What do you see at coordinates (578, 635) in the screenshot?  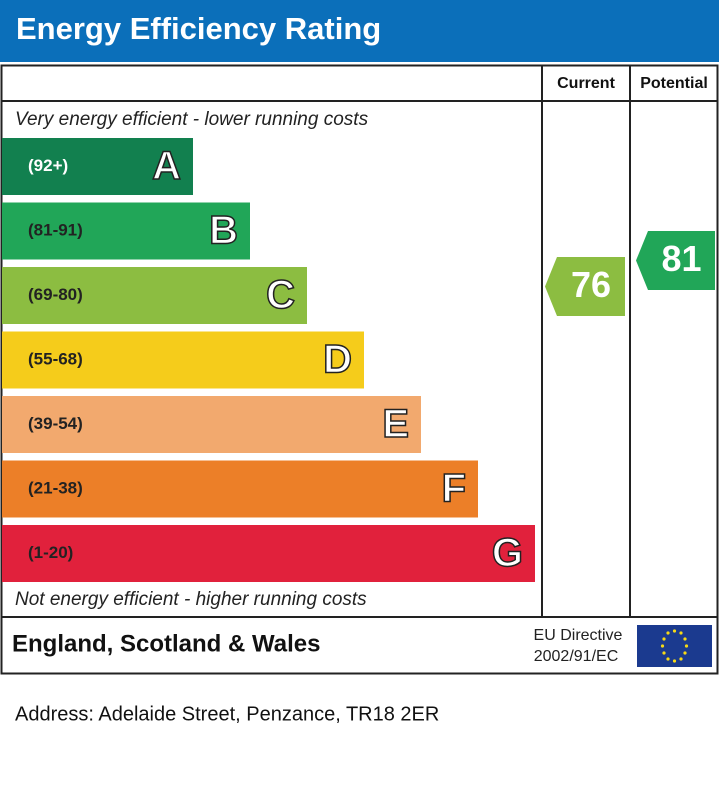 I see `directive-line1: EU Directive` at bounding box center [578, 635].